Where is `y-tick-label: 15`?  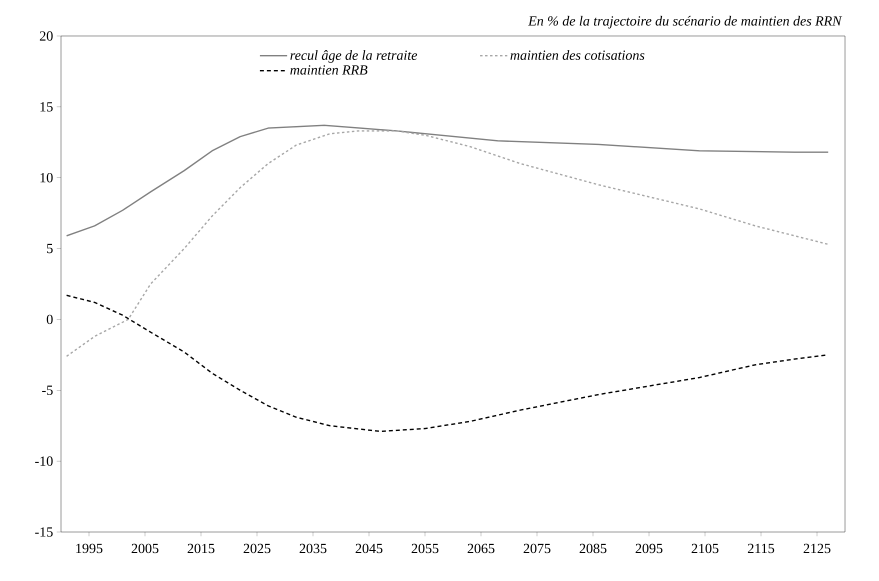
y-tick-label: 15 is located at coordinates (46, 107).